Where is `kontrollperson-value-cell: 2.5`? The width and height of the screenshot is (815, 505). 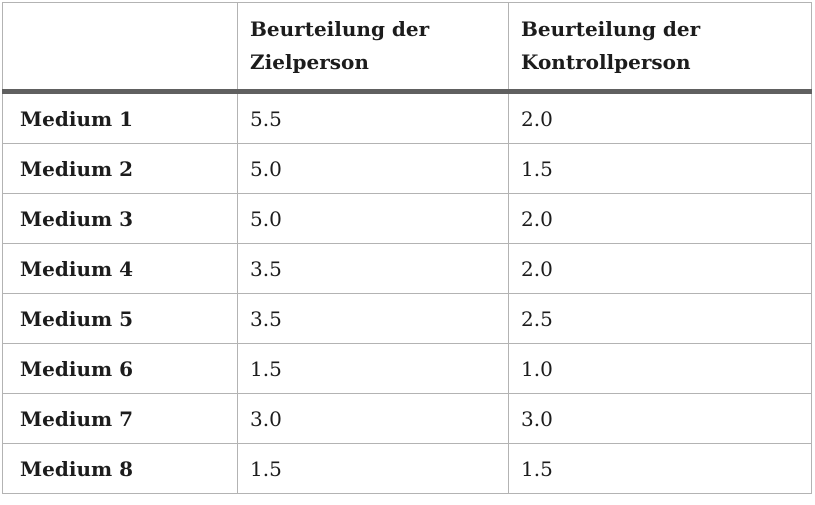
kontrollperson-value-cell: 2.5 is located at coordinates (660, 318).